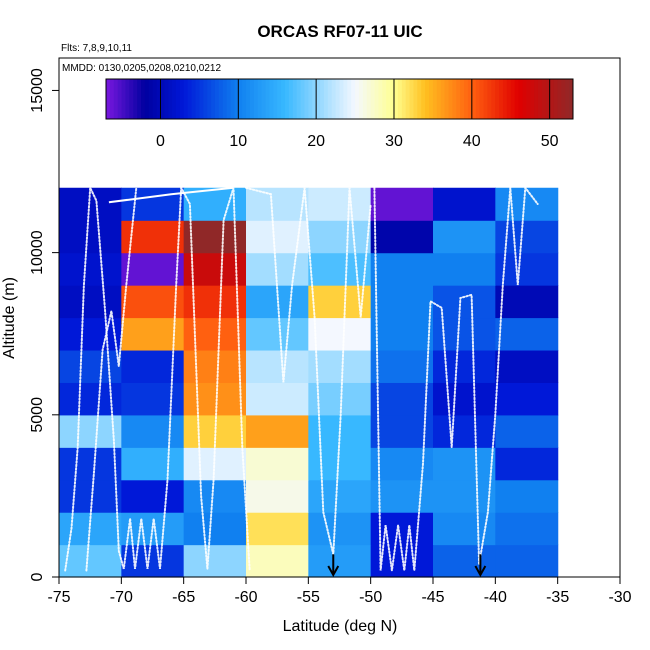 The image size is (650, 650). I want to click on x-tick-label: -60, so click(245, 597).